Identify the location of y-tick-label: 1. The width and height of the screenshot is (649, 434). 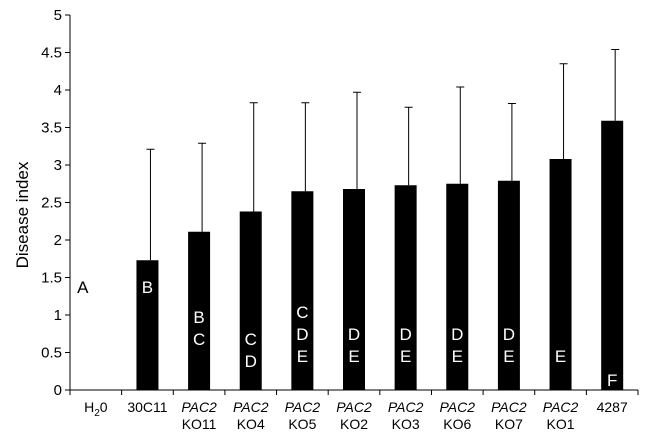
(58, 315).